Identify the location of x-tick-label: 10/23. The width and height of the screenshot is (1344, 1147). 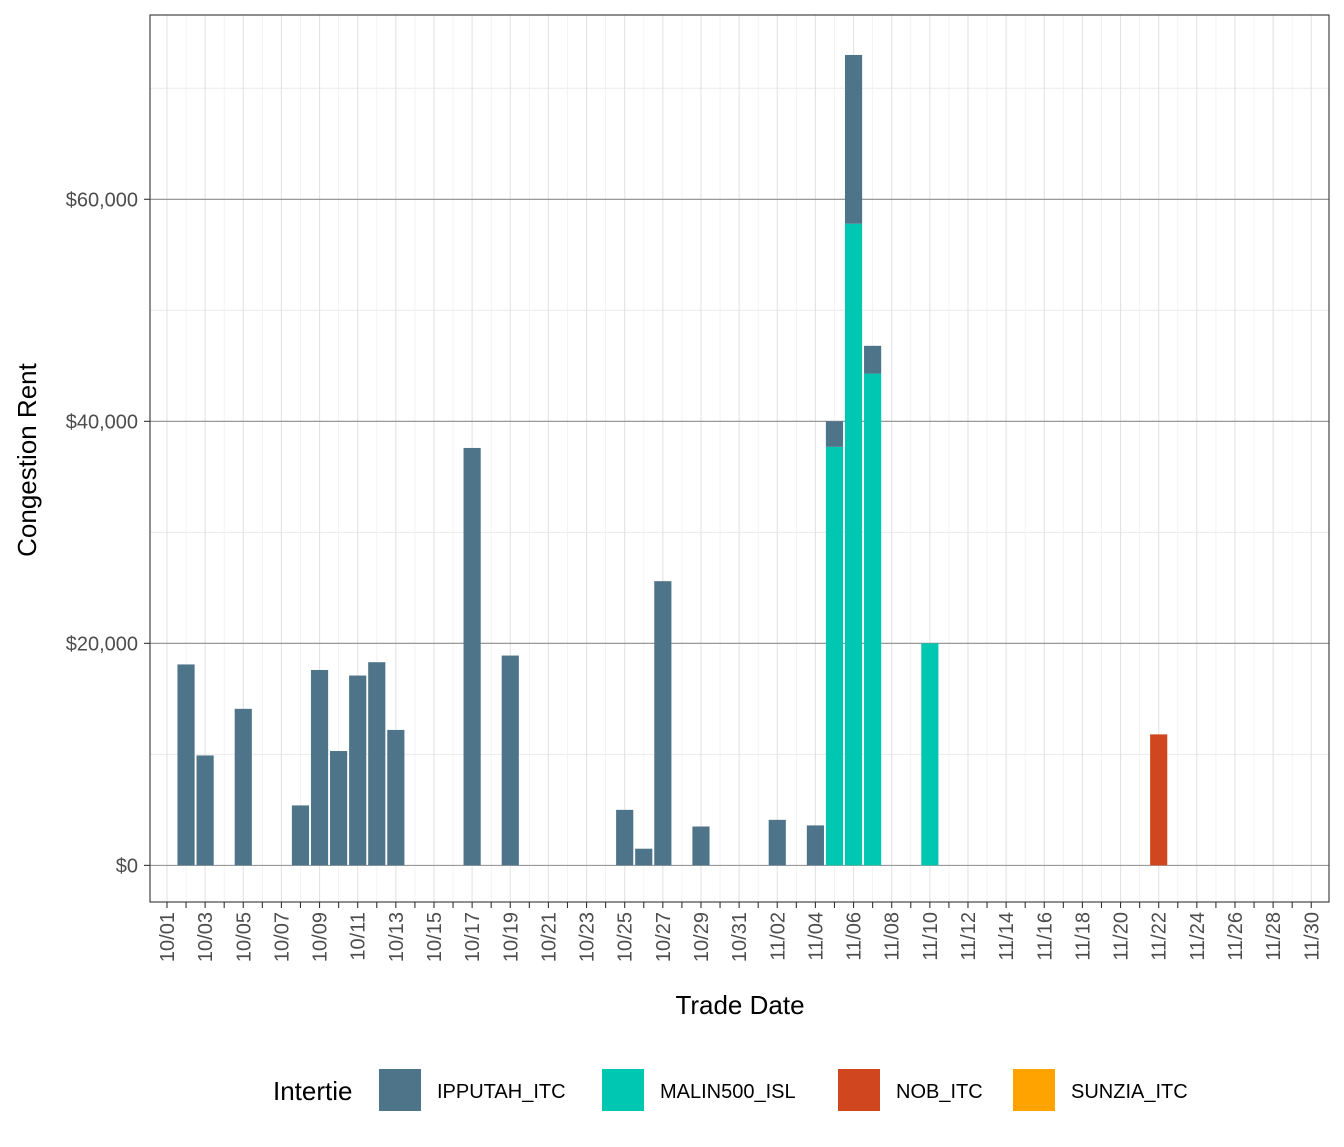
(588, 937).